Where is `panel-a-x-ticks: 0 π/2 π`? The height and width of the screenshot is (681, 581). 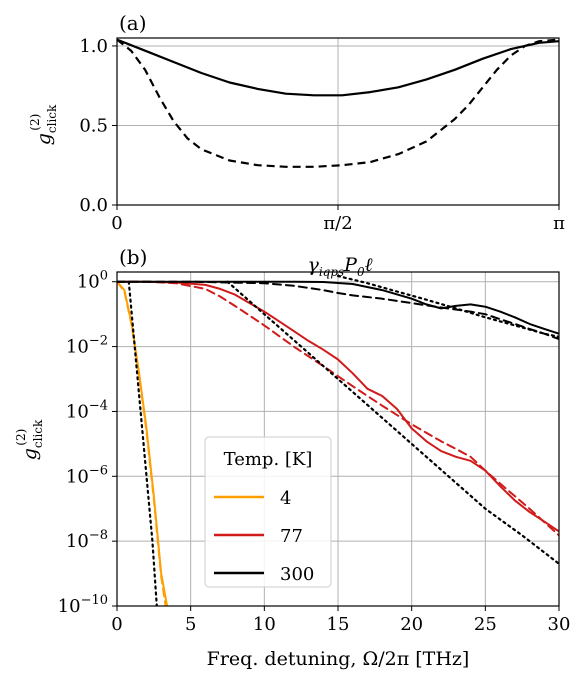 panel-a-x-ticks: 0 π/2 π is located at coordinates (338, 219).